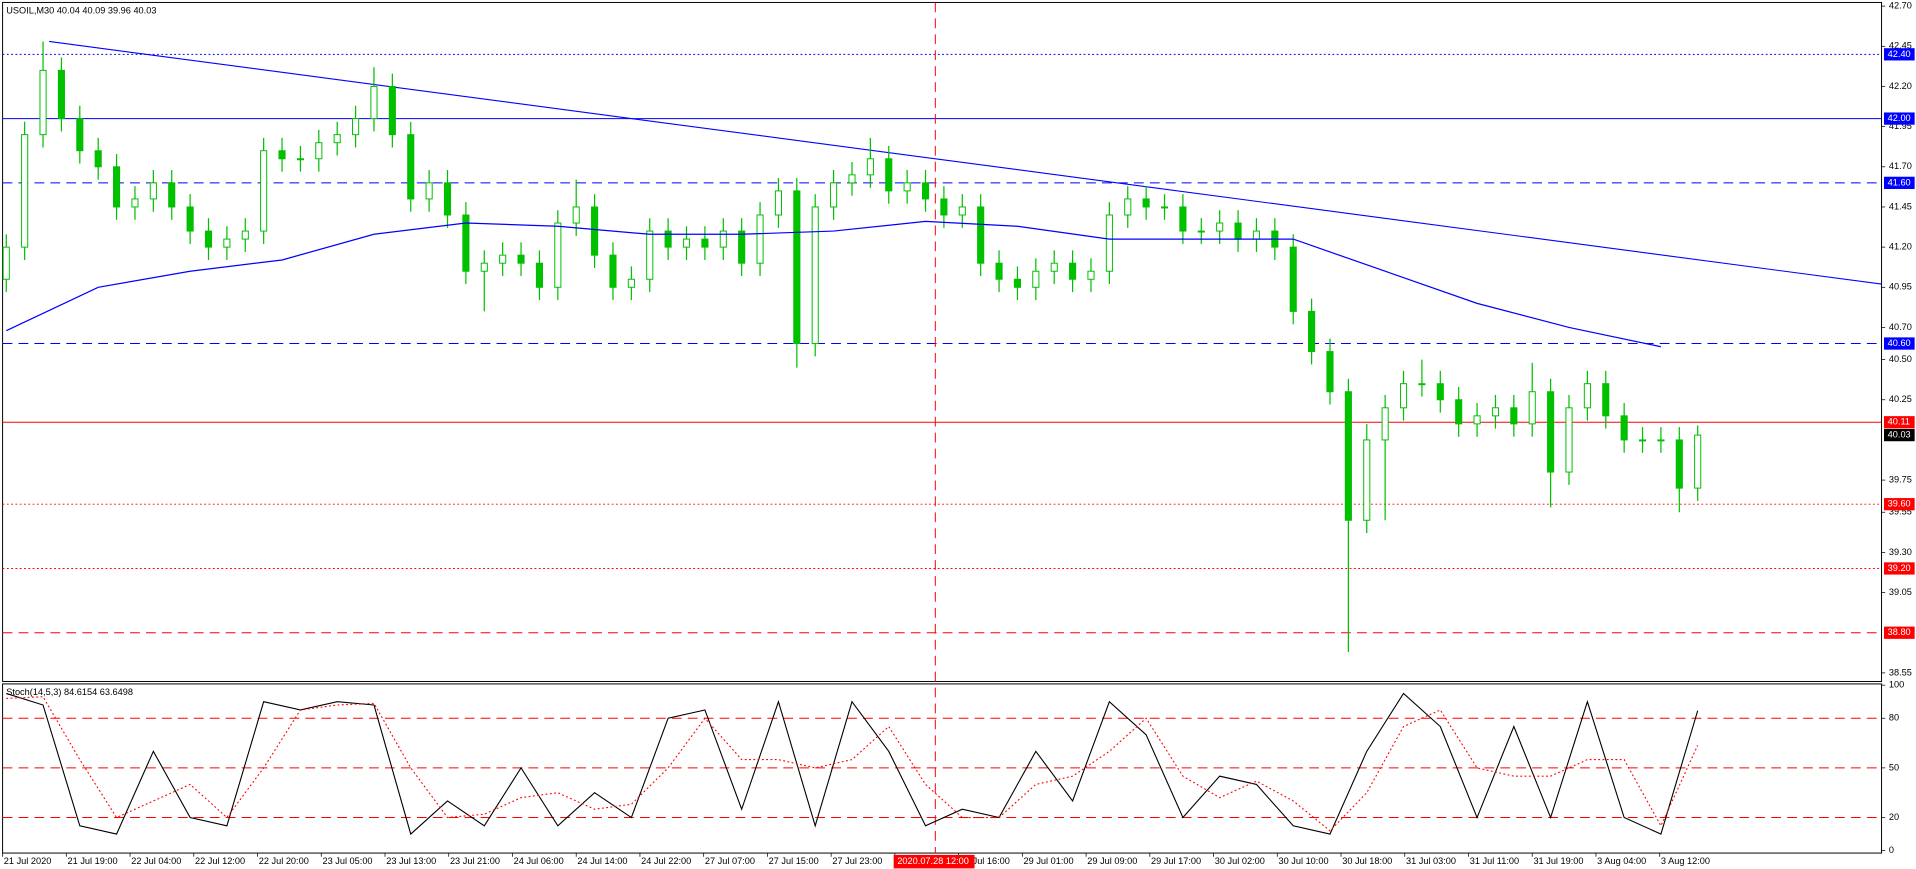  I want to click on y-tick-label: 41.70, so click(1900, 166).